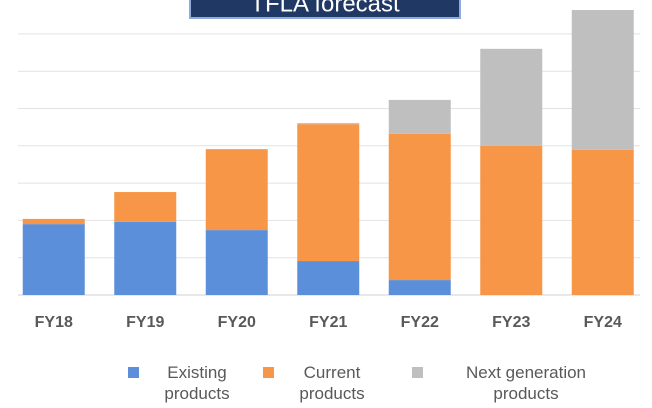 The image size is (652, 408). I want to click on chart-title: TFLA forecast, so click(325, 8).